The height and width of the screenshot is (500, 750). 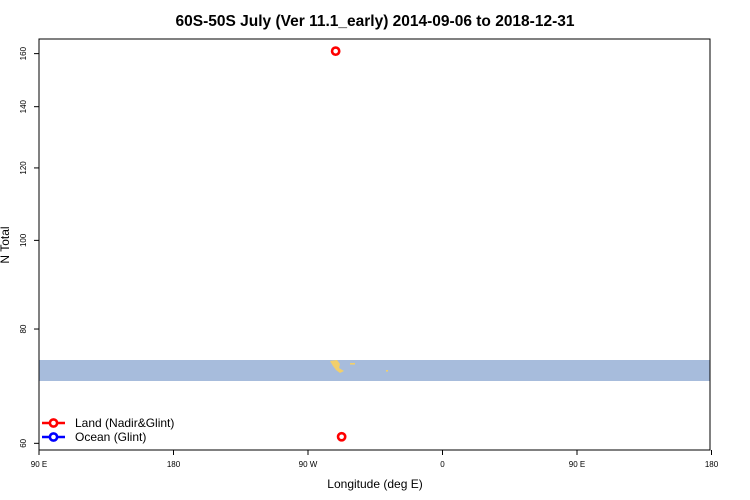 What do you see at coordinates (23, 442) in the screenshot?
I see `y-tick-label: 60` at bounding box center [23, 442].